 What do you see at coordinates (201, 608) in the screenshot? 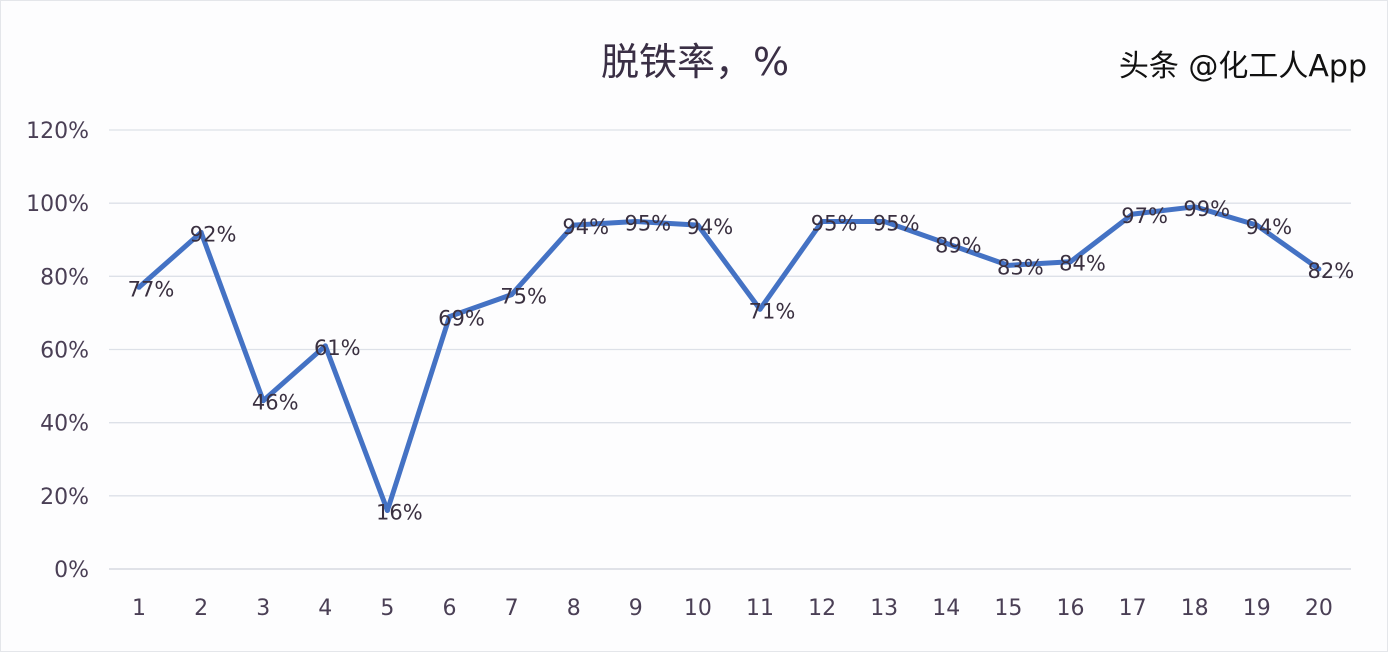
I see `x-tick-label: 2` at bounding box center [201, 608].